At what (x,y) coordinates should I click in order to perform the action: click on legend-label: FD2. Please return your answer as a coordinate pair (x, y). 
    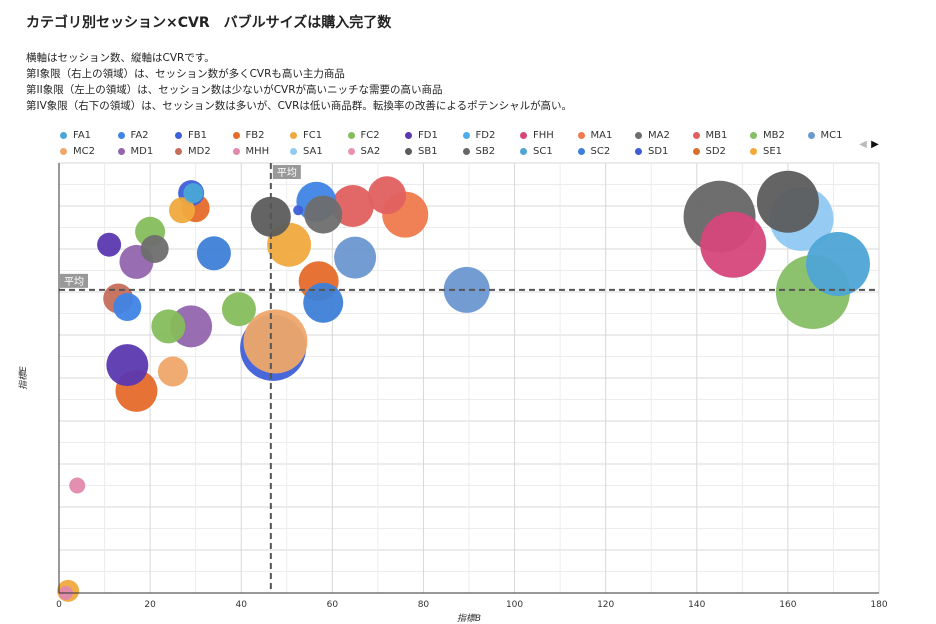
    Looking at the image, I should click on (485, 135).